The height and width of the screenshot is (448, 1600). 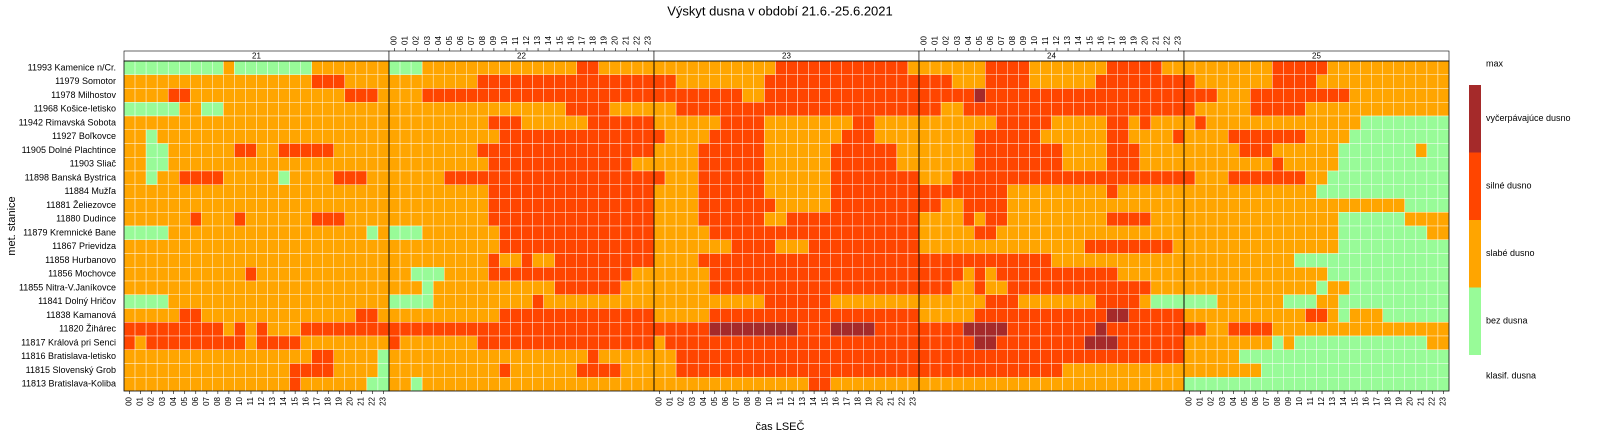 What do you see at coordinates (1475, 186) in the screenshot?
I see `legend-swatch` at bounding box center [1475, 186].